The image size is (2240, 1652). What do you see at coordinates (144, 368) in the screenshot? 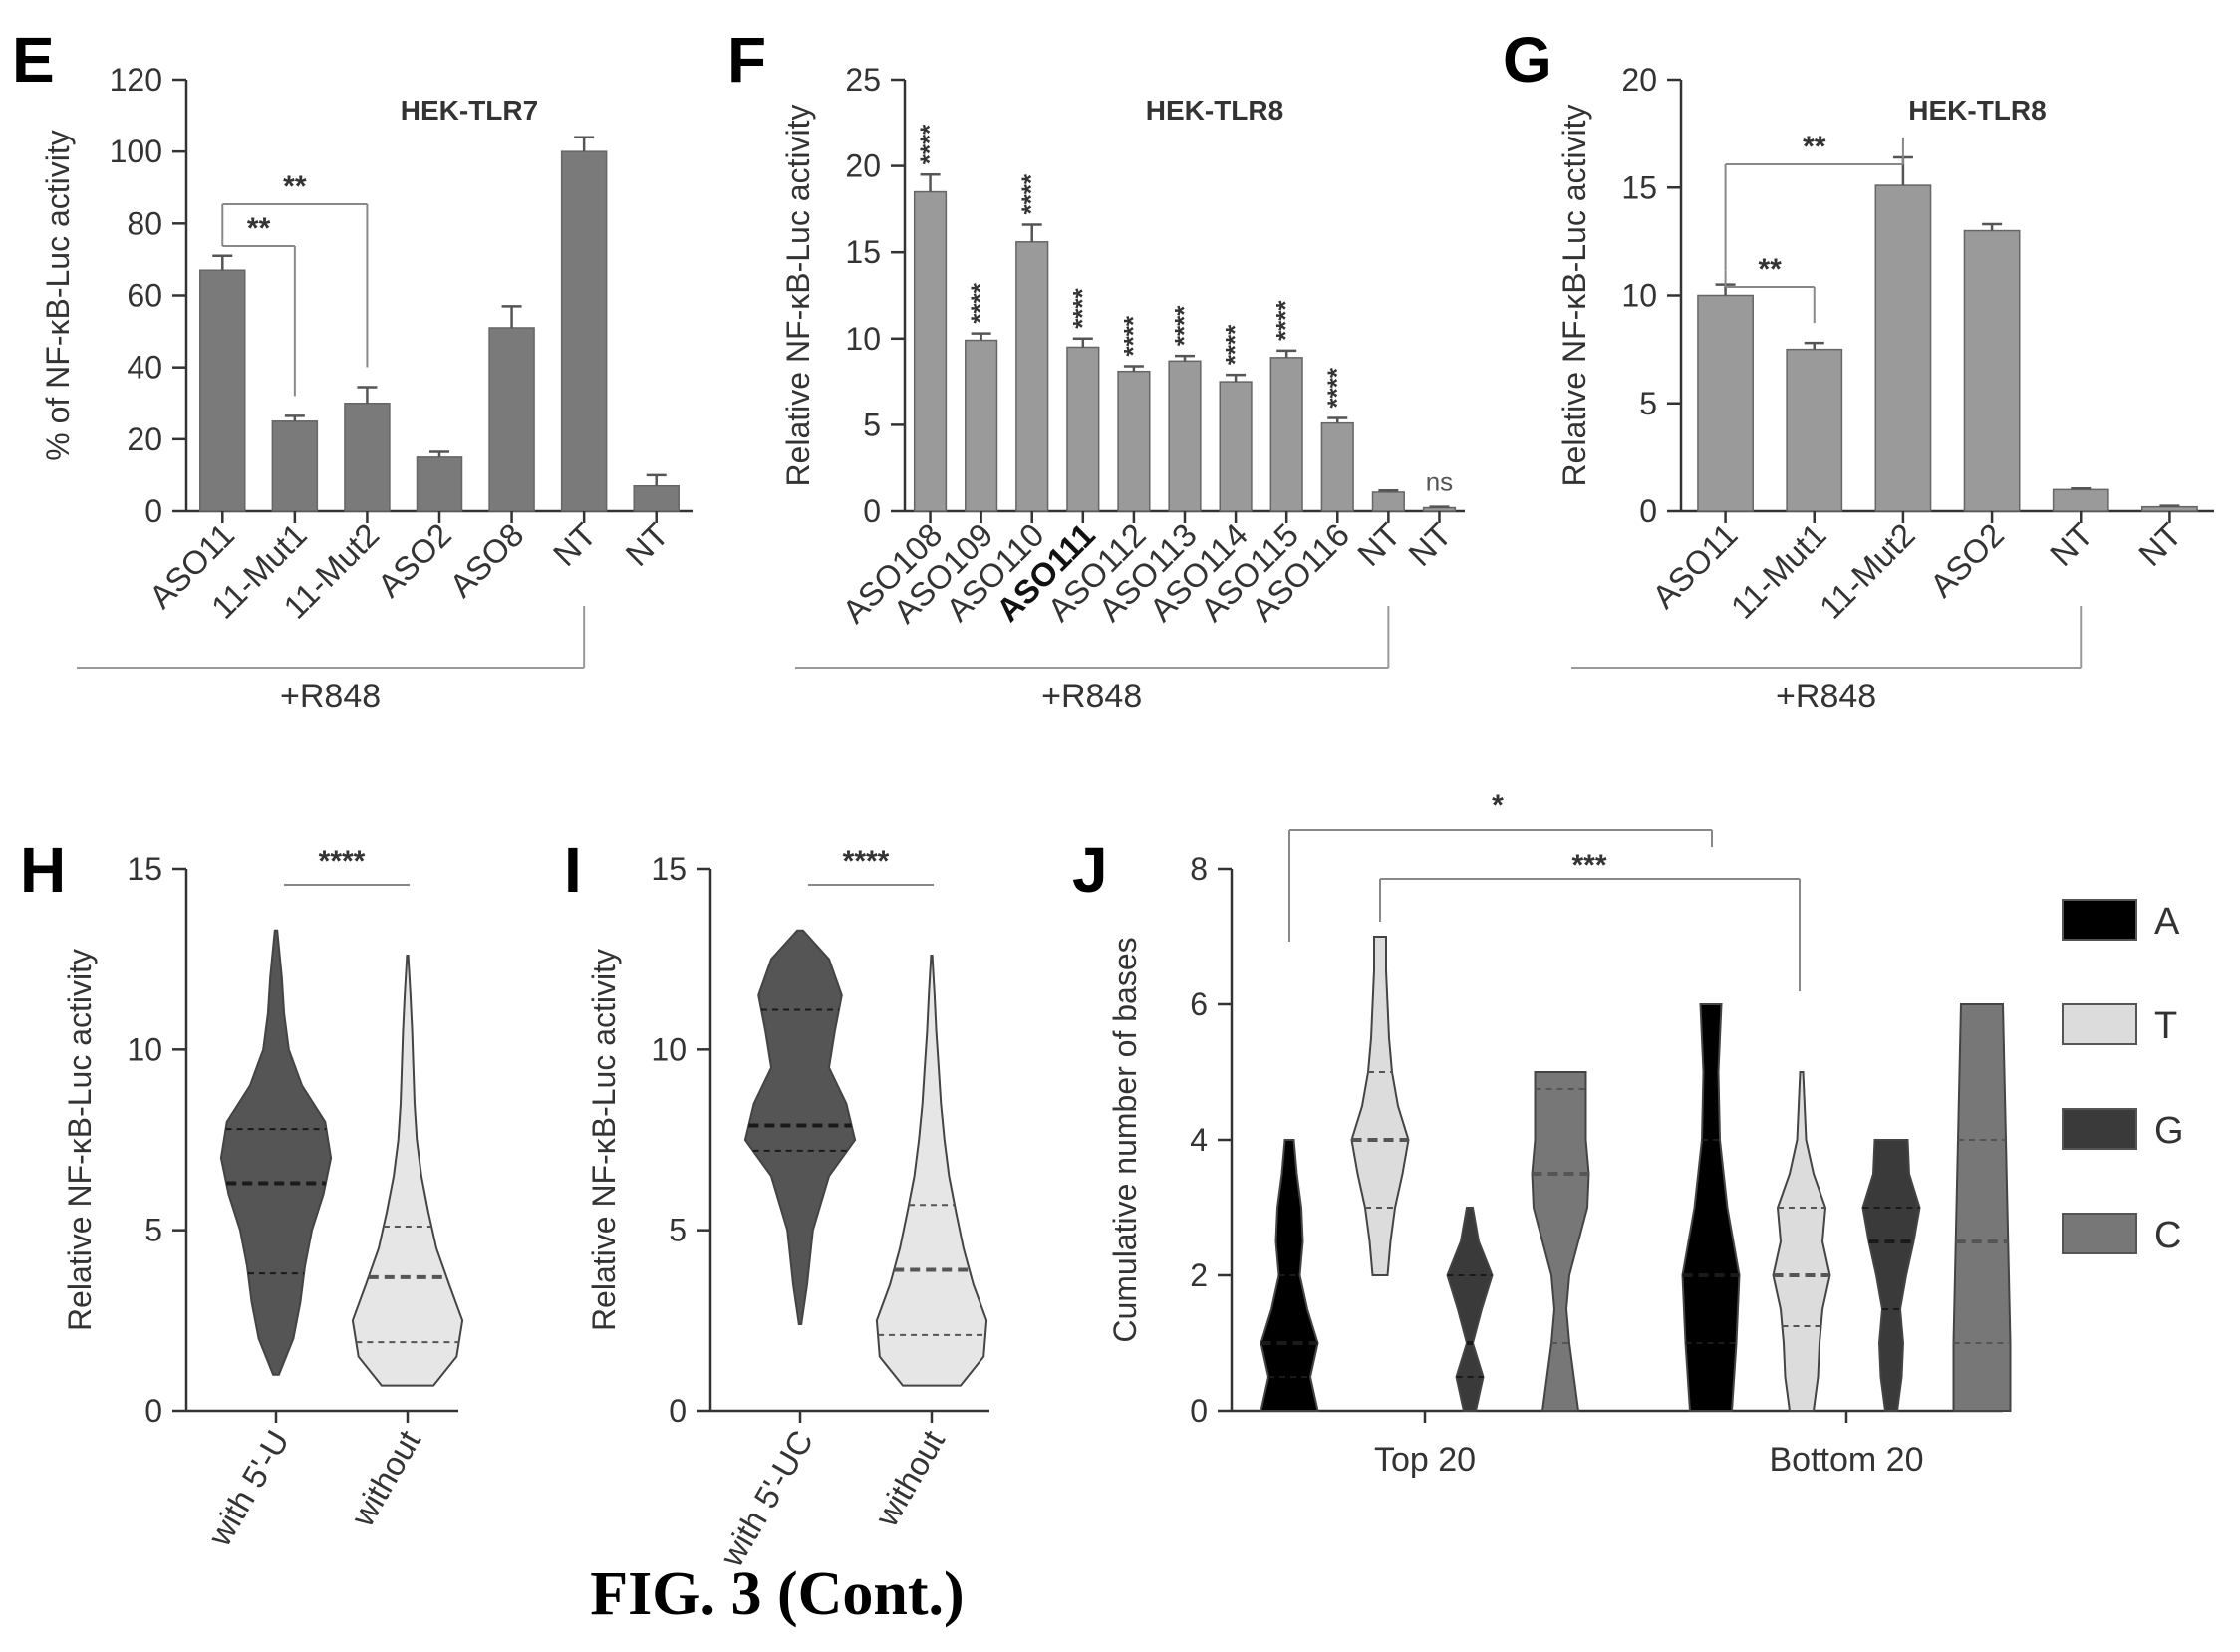
I see `y-tick-label: 40` at bounding box center [144, 368].